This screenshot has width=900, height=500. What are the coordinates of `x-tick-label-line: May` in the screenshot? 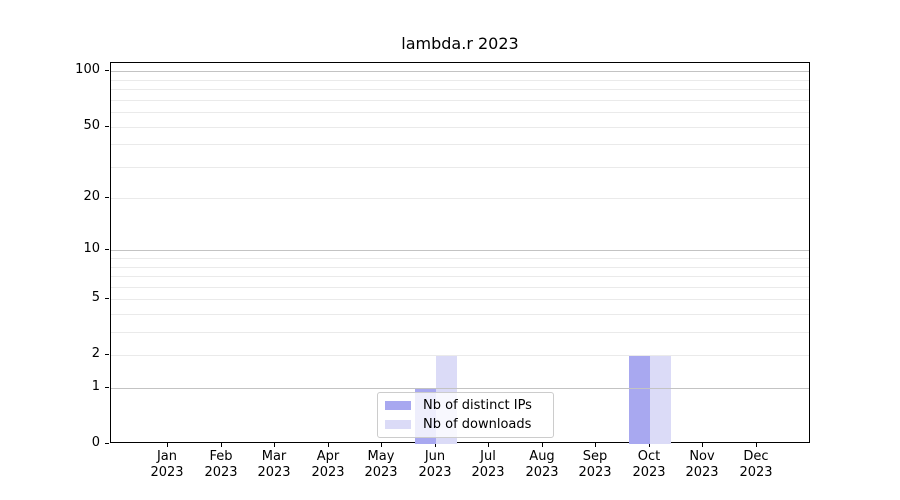 It's located at (381, 456).